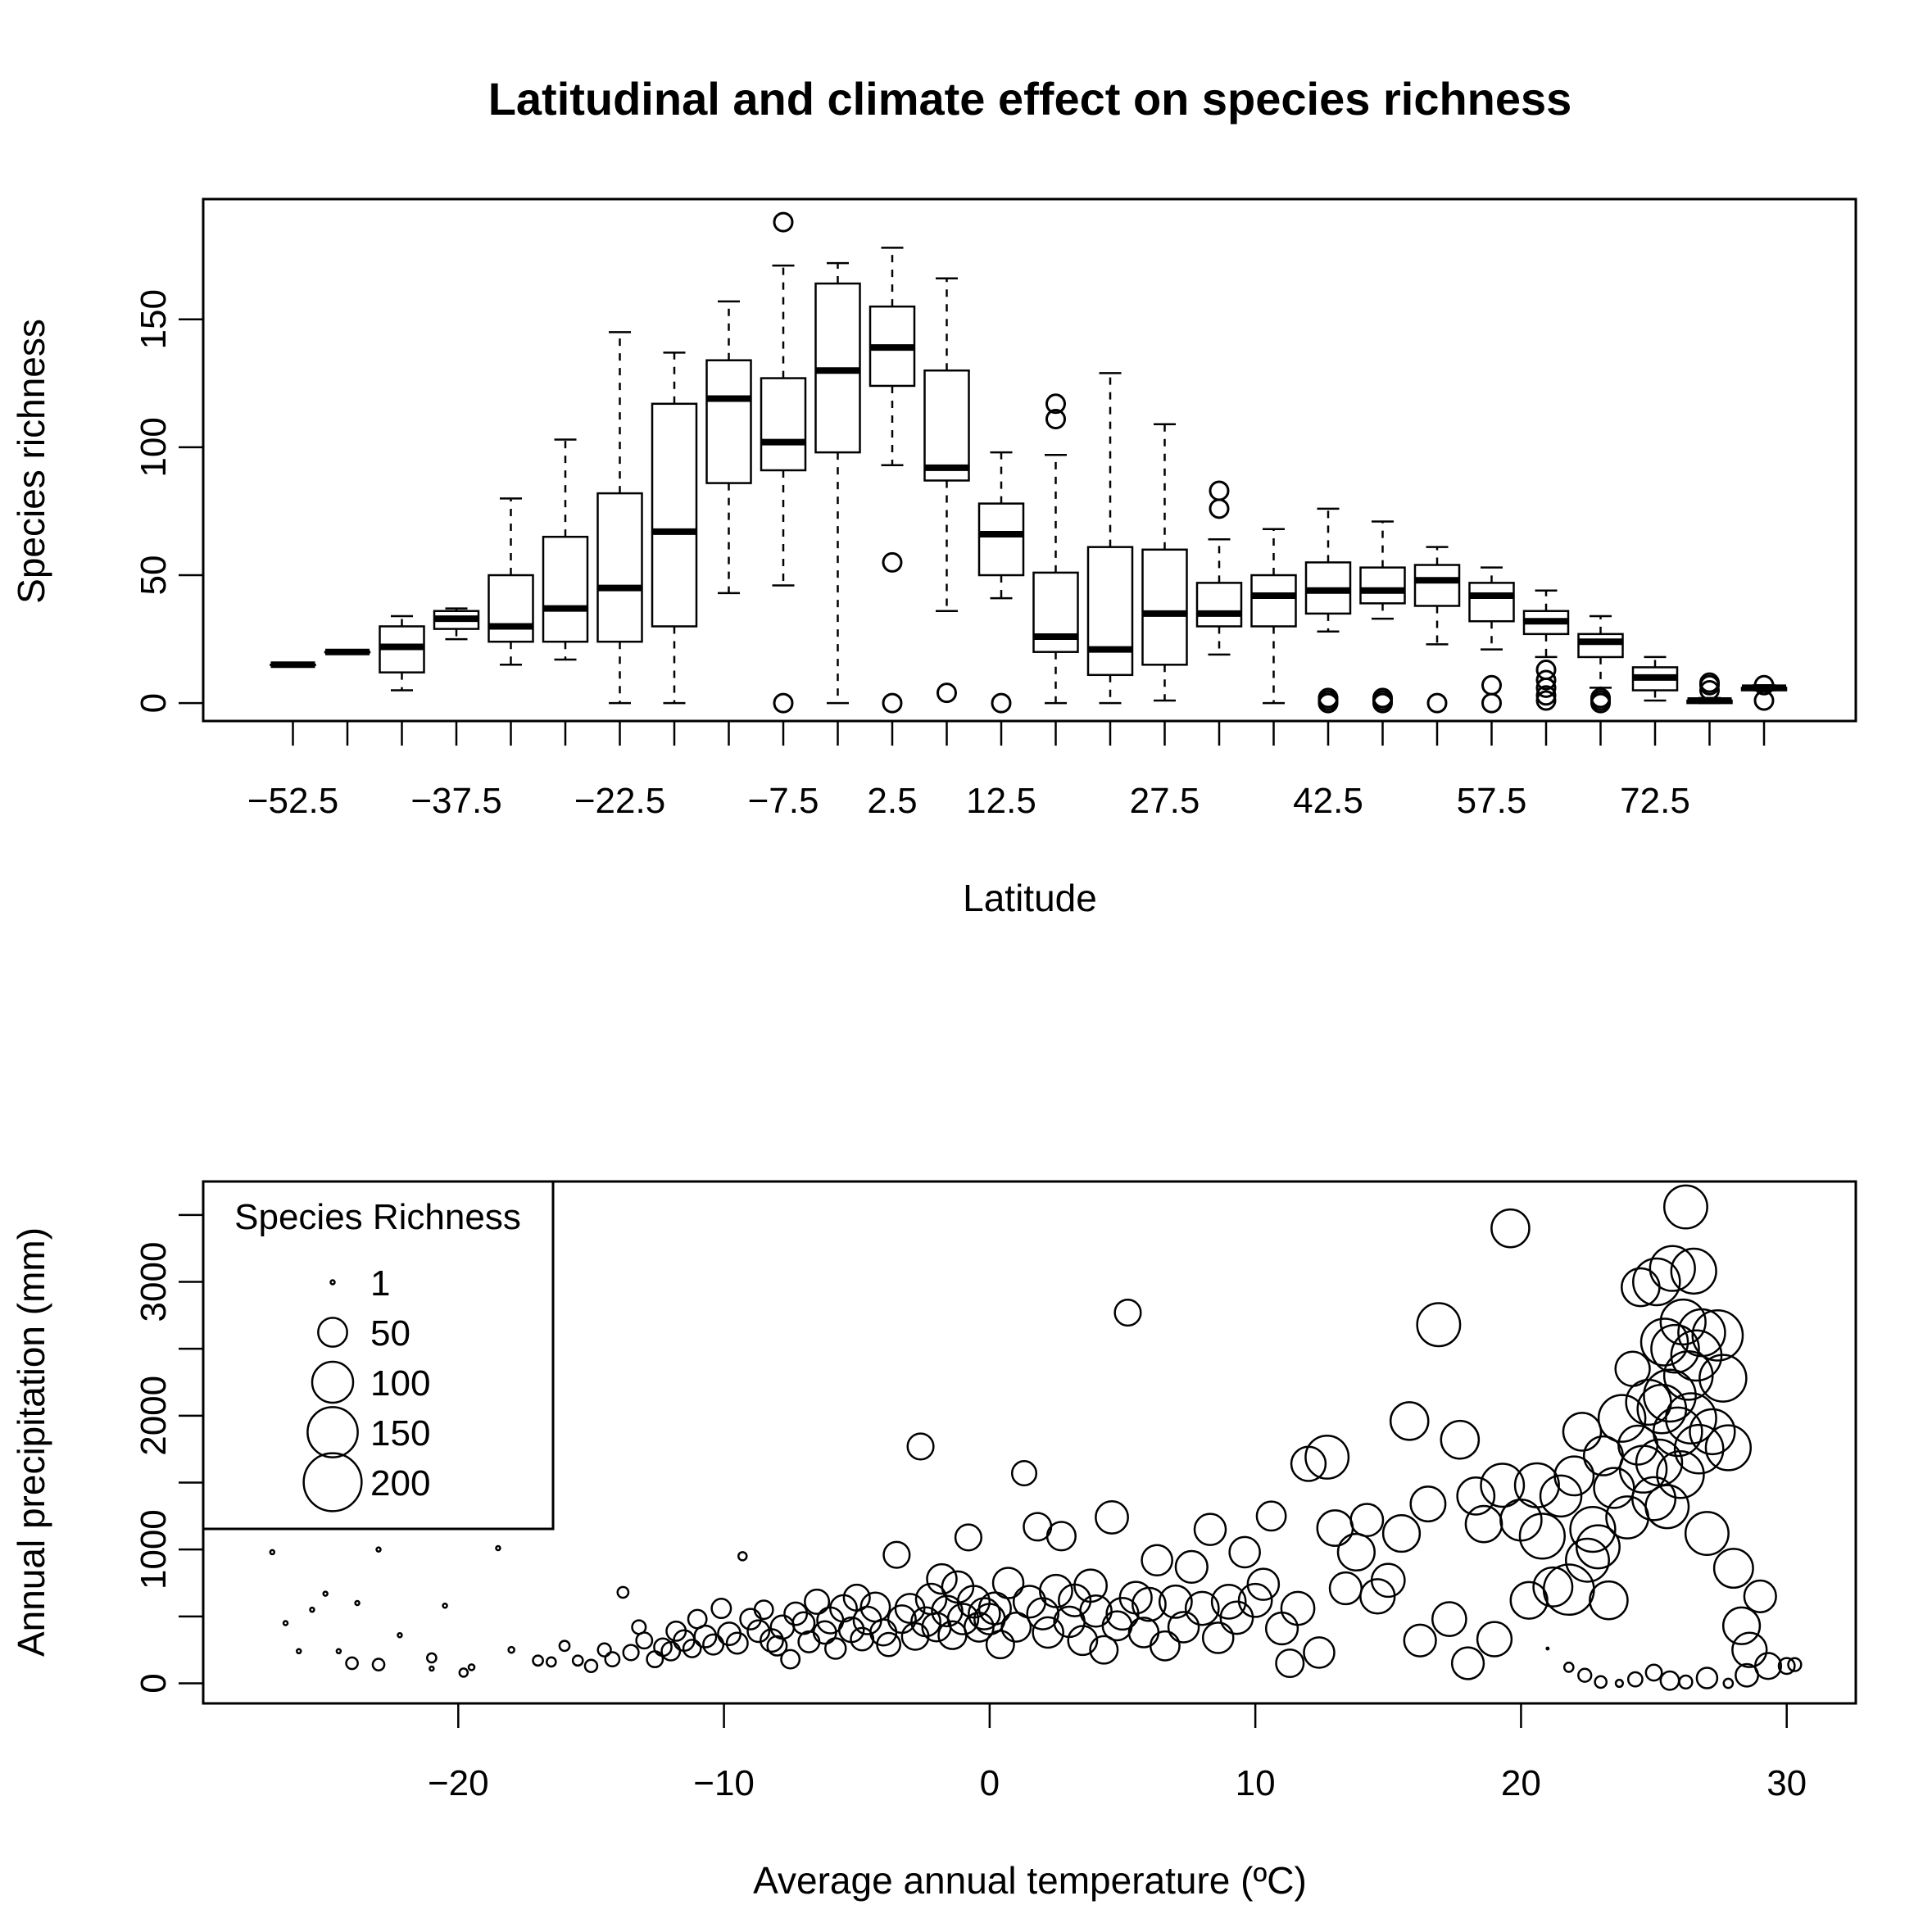  What do you see at coordinates (400, 1433) in the screenshot?
I see `legend-label: 150` at bounding box center [400, 1433].